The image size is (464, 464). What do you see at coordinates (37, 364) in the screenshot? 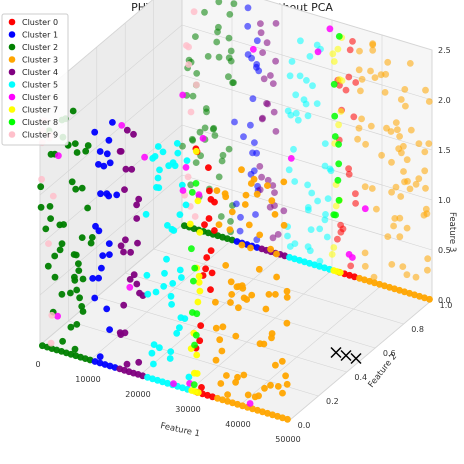
I see `x-tick-label: 0` at bounding box center [37, 364].